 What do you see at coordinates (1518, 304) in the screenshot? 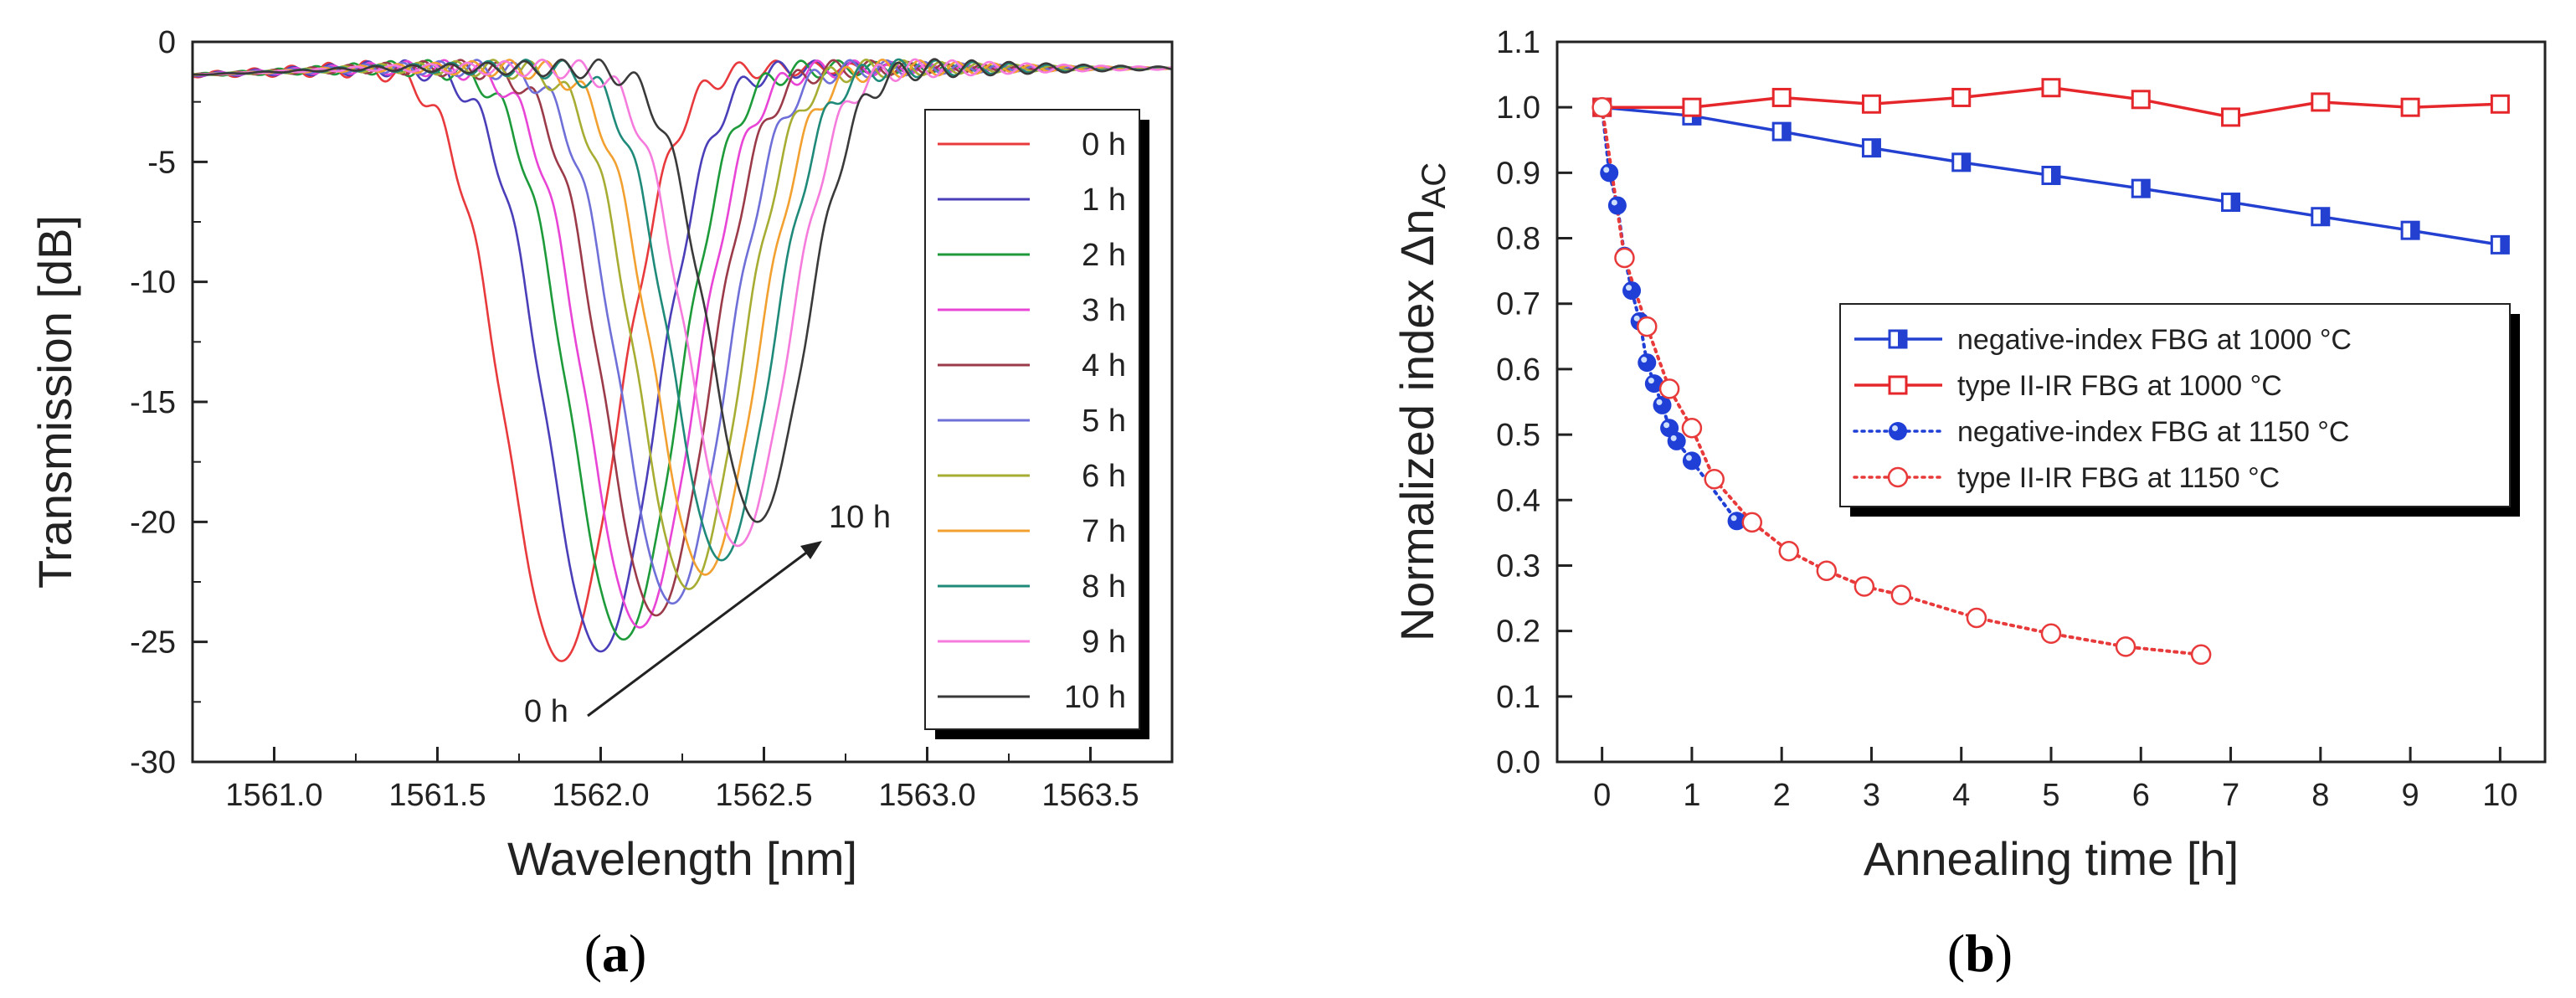
I see `chart-b-y-tick-label: 0.7` at bounding box center [1518, 304].